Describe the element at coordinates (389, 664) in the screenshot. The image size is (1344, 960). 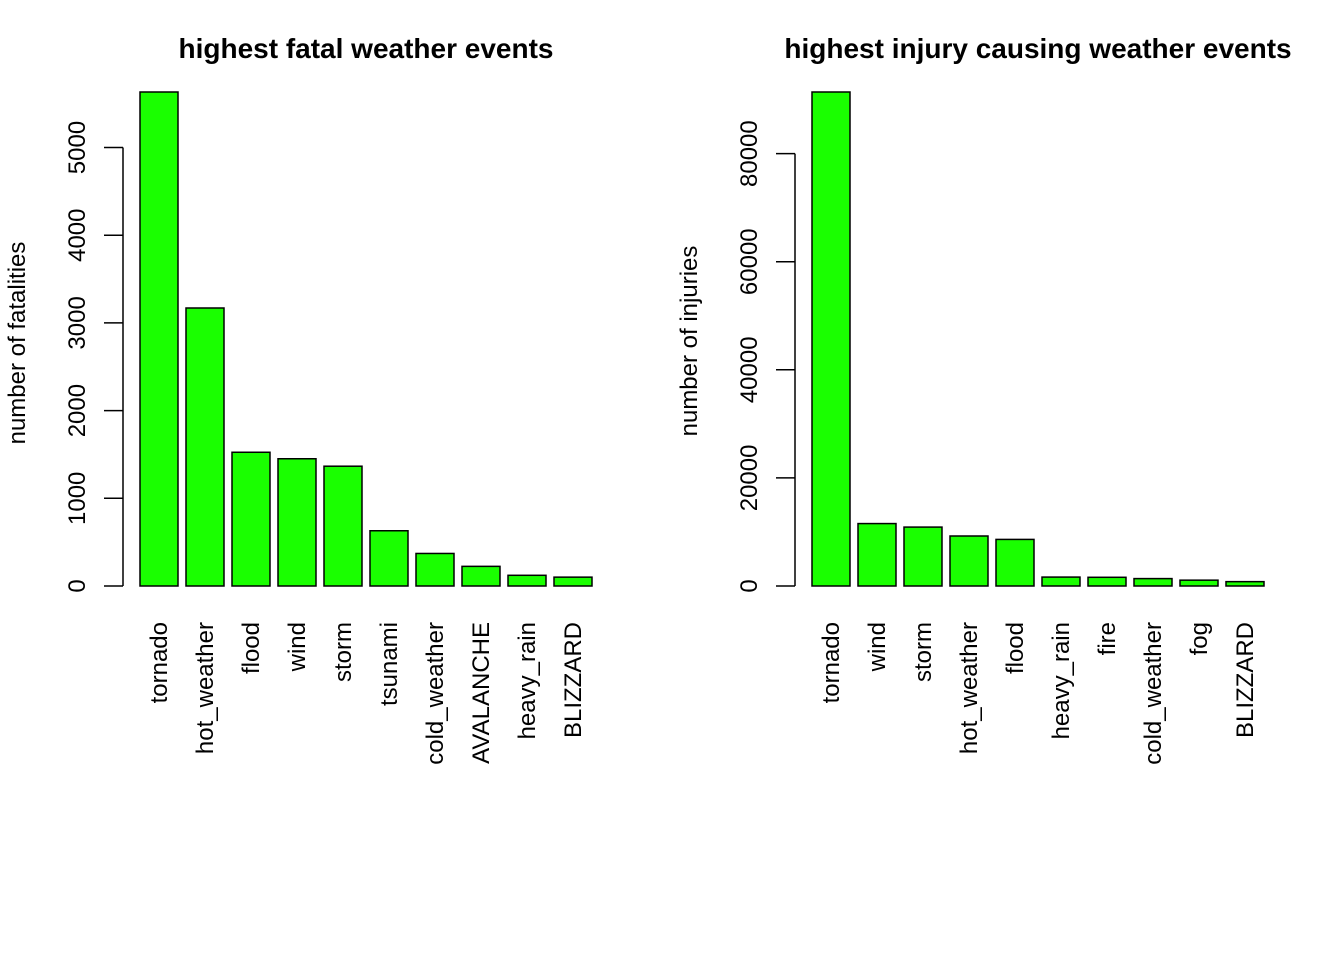
I see `fatalities-category-label: tsunami` at that location.